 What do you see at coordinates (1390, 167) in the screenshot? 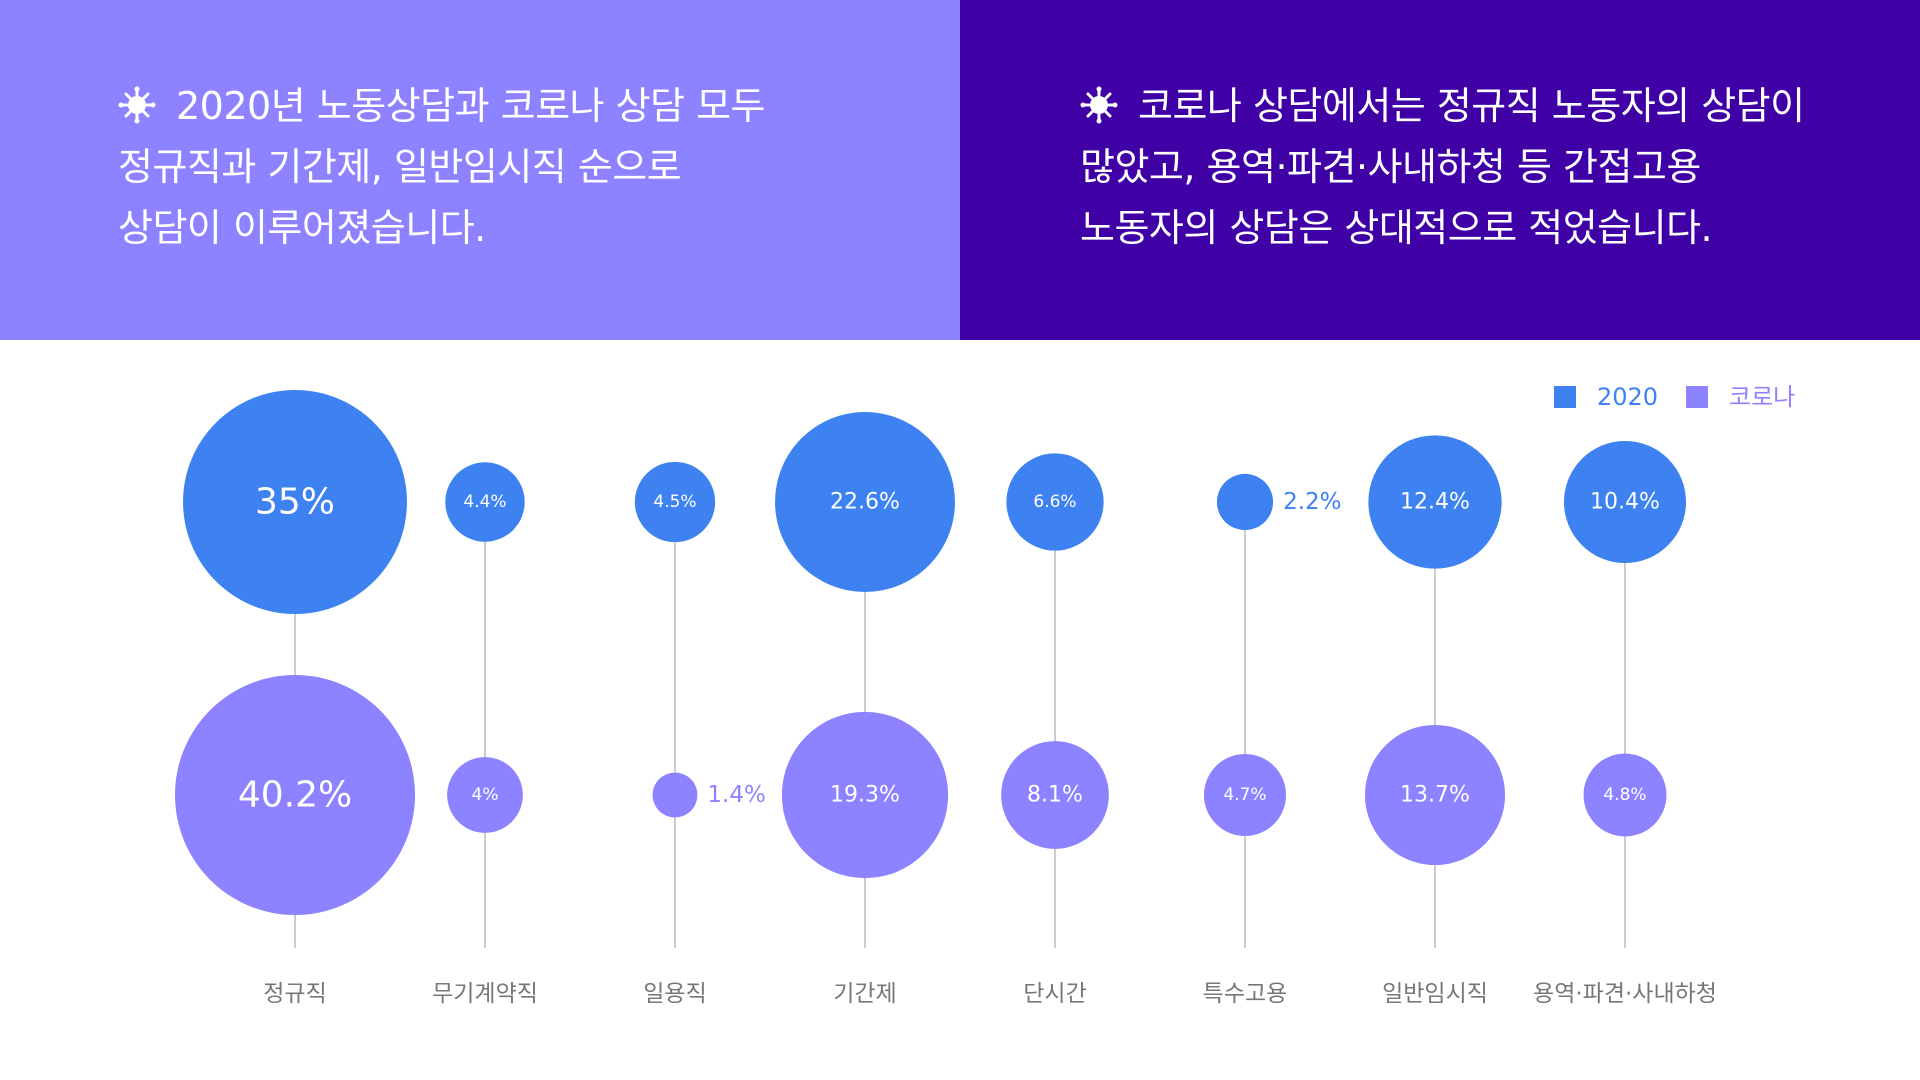
I see `summary-line: 많았고, 용역·파견·사내하청 등 간접고용` at bounding box center [1390, 167].